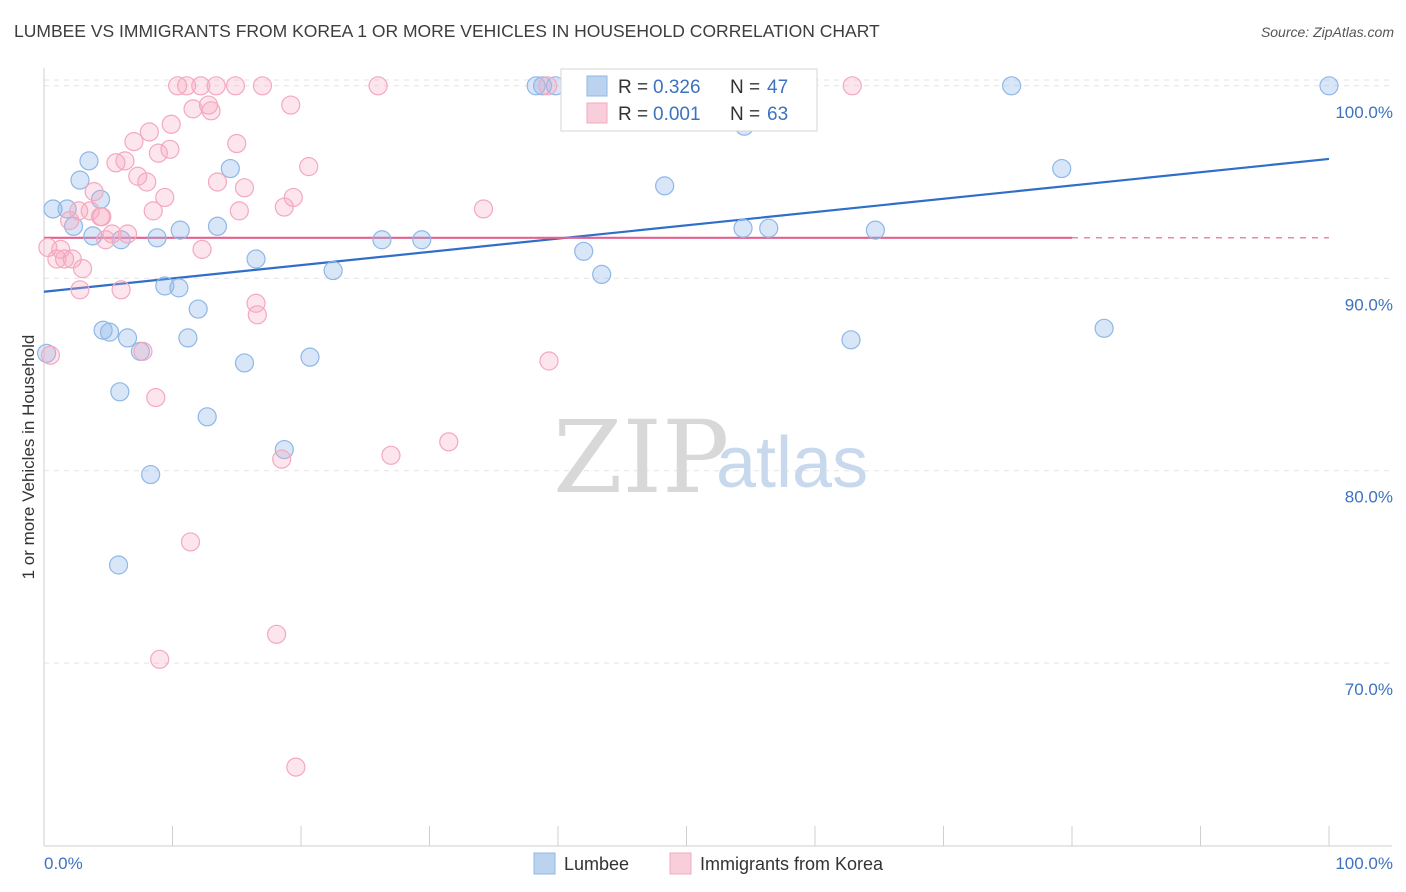 Image resolution: width=1406 pixels, height=892 pixels. Describe the element at coordinates (1369, 304) in the screenshot. I see `y-tick-label: 90.0%` at that location.